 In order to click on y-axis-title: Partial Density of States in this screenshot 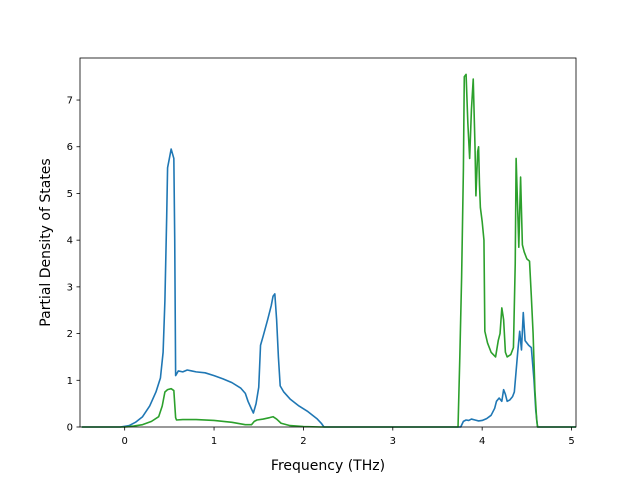, I will do `click(46, 242)`.